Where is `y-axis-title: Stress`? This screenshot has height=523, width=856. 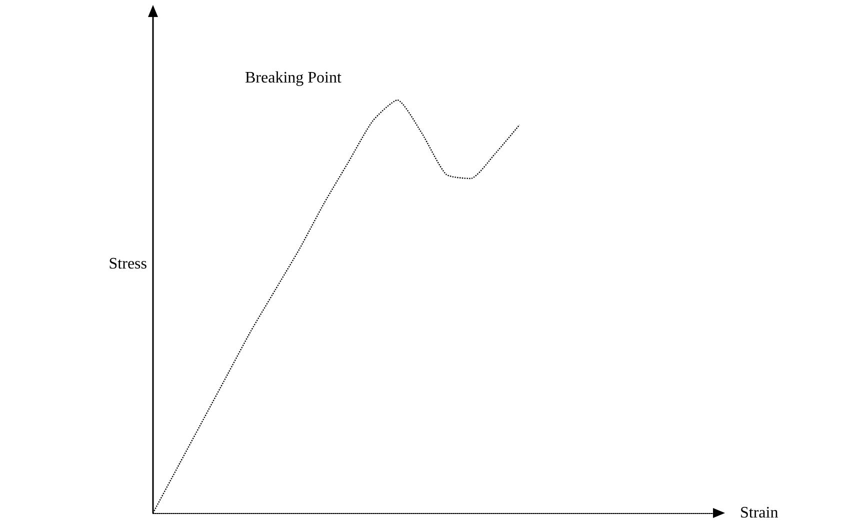 y-axis-title: Stress is located at coordinates (127, 264).